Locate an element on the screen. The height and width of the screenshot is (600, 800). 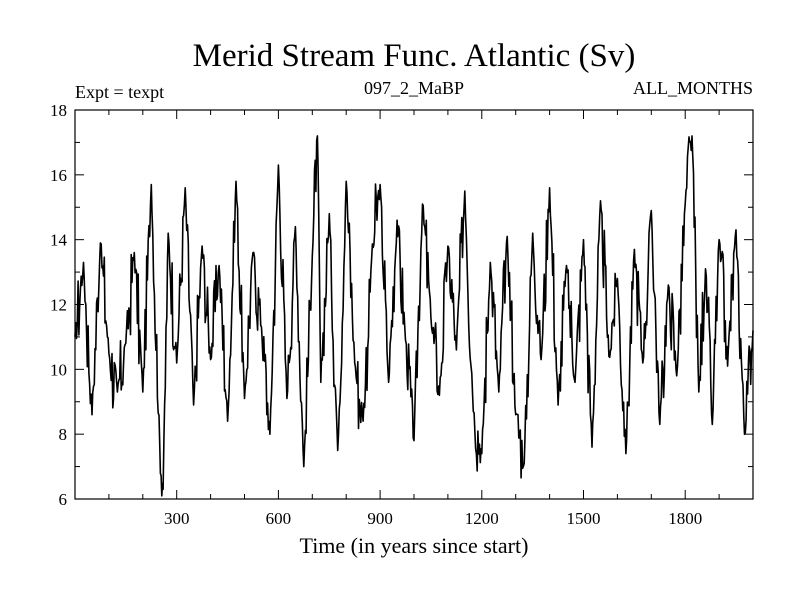
y-tick-label: 14 is located at coordinates (59, 240).